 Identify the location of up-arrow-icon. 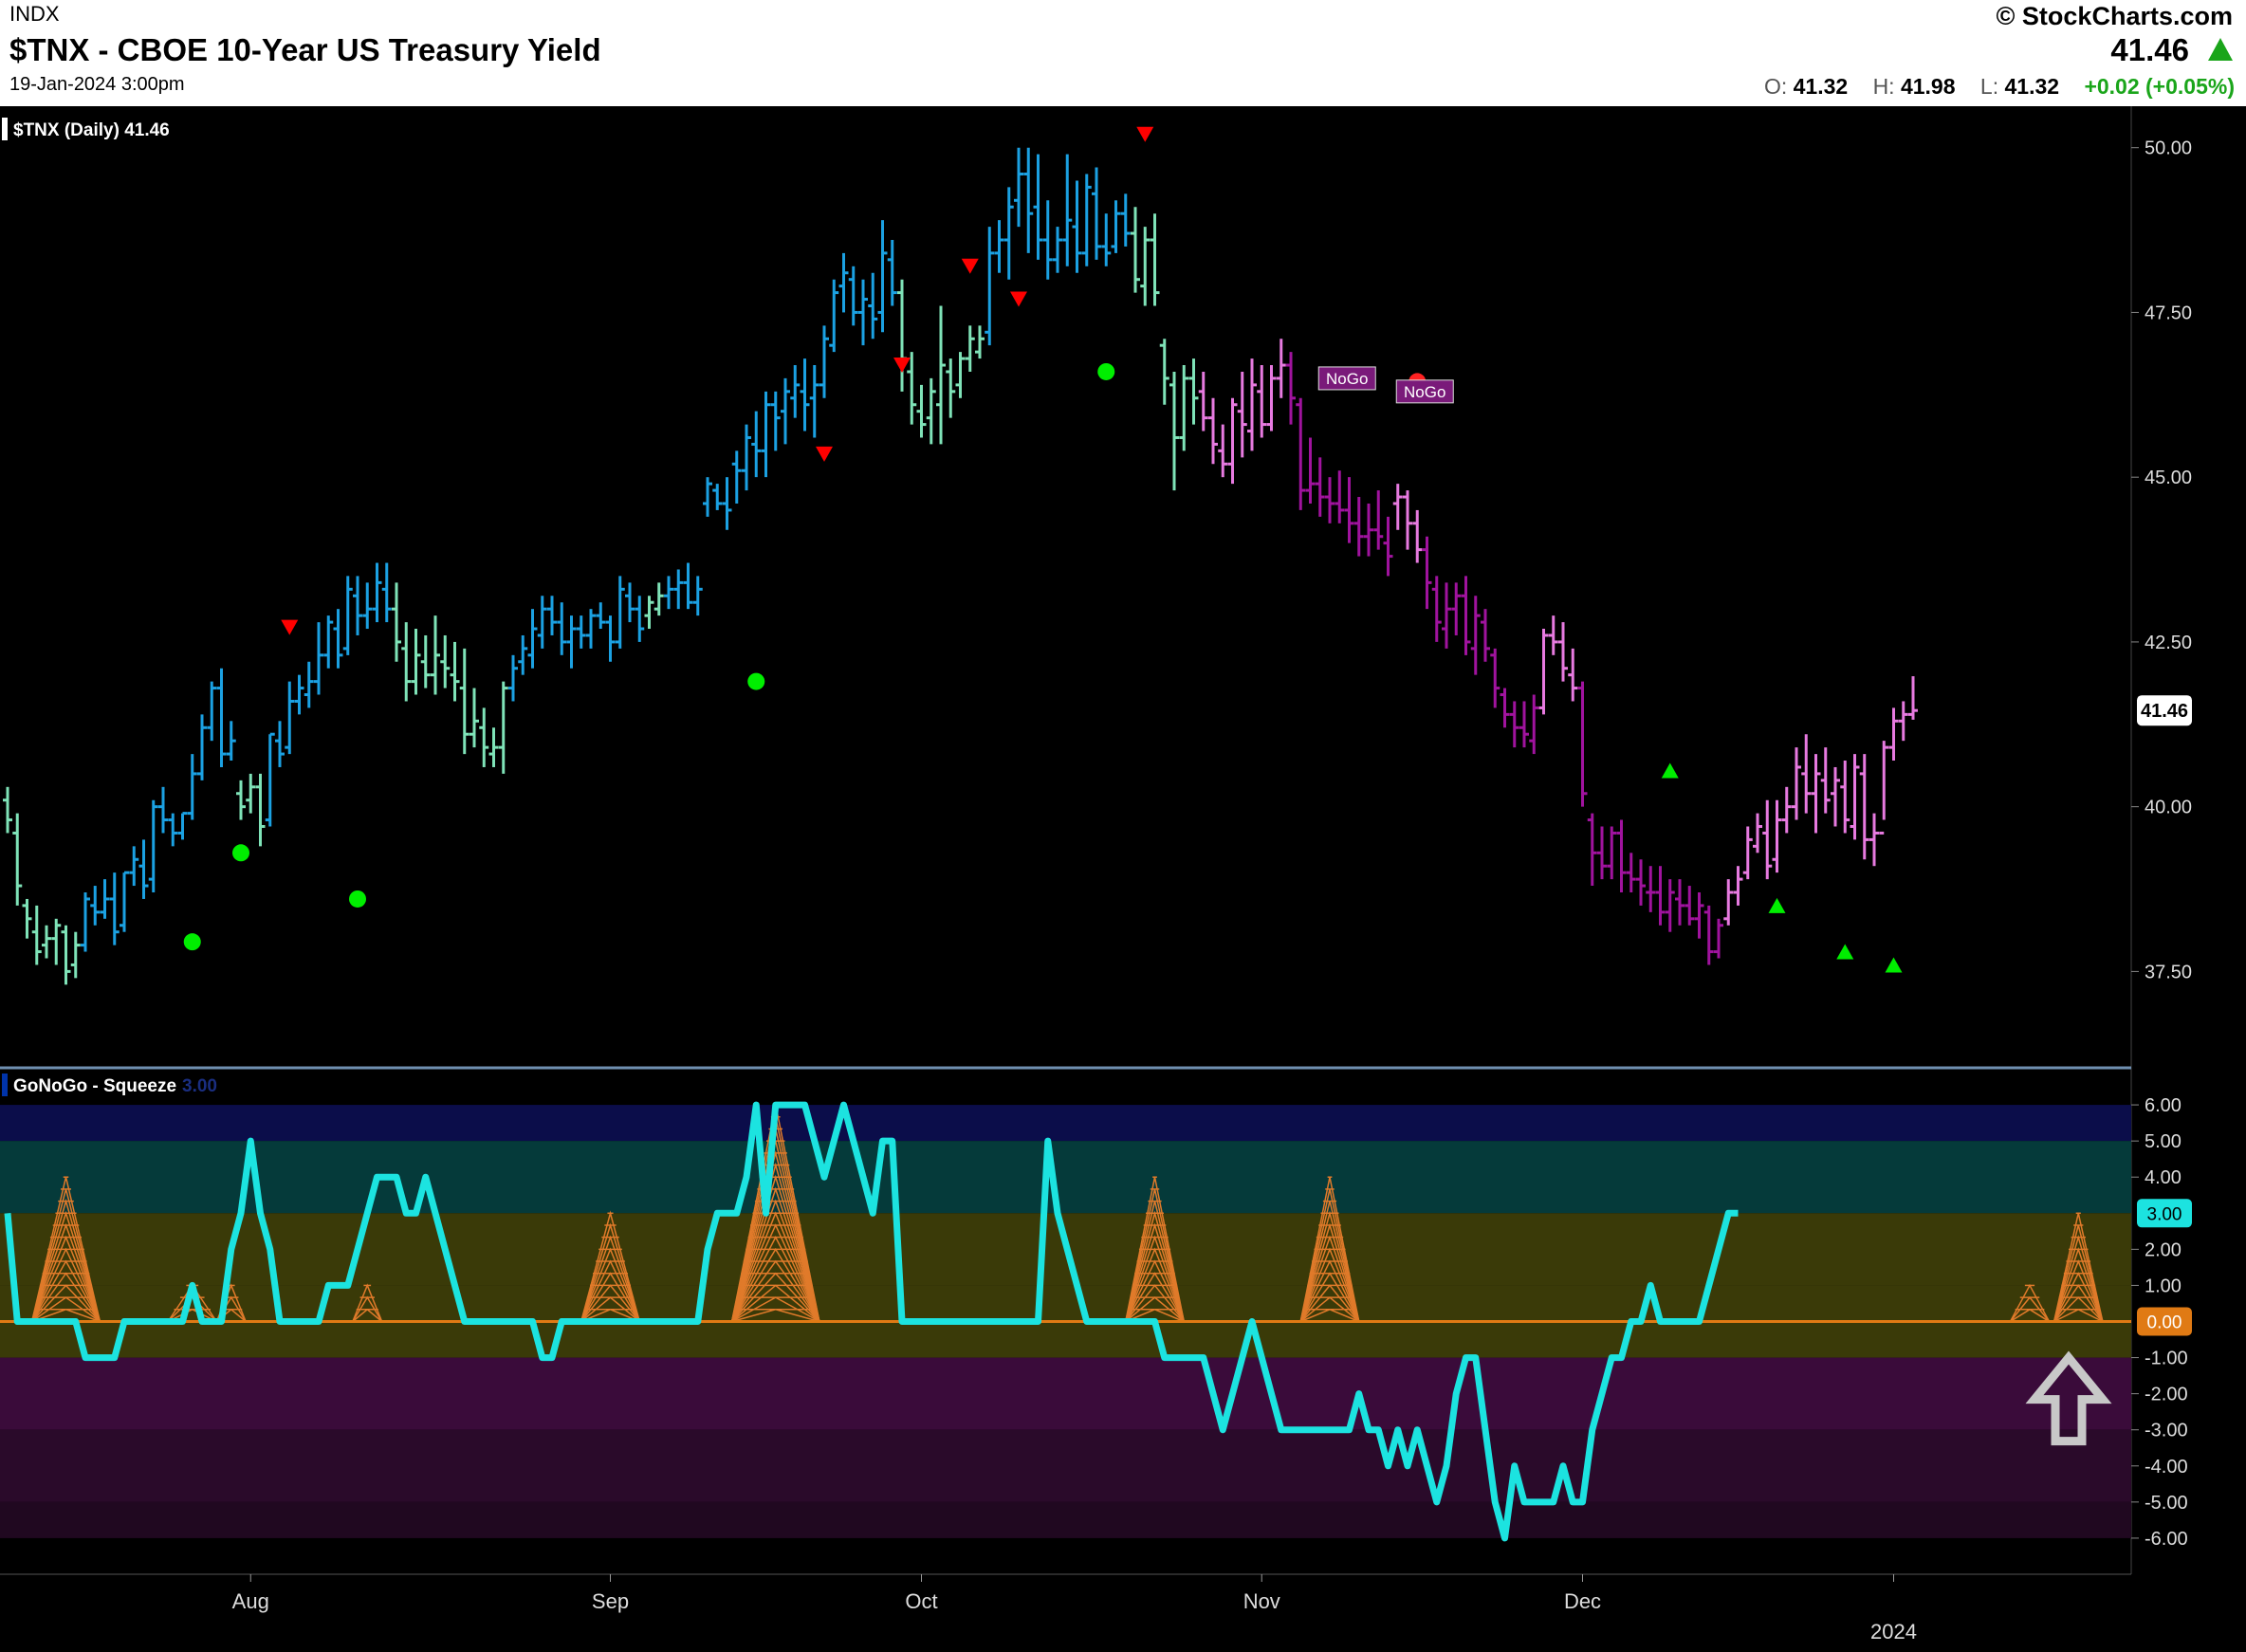
(2220, 49).